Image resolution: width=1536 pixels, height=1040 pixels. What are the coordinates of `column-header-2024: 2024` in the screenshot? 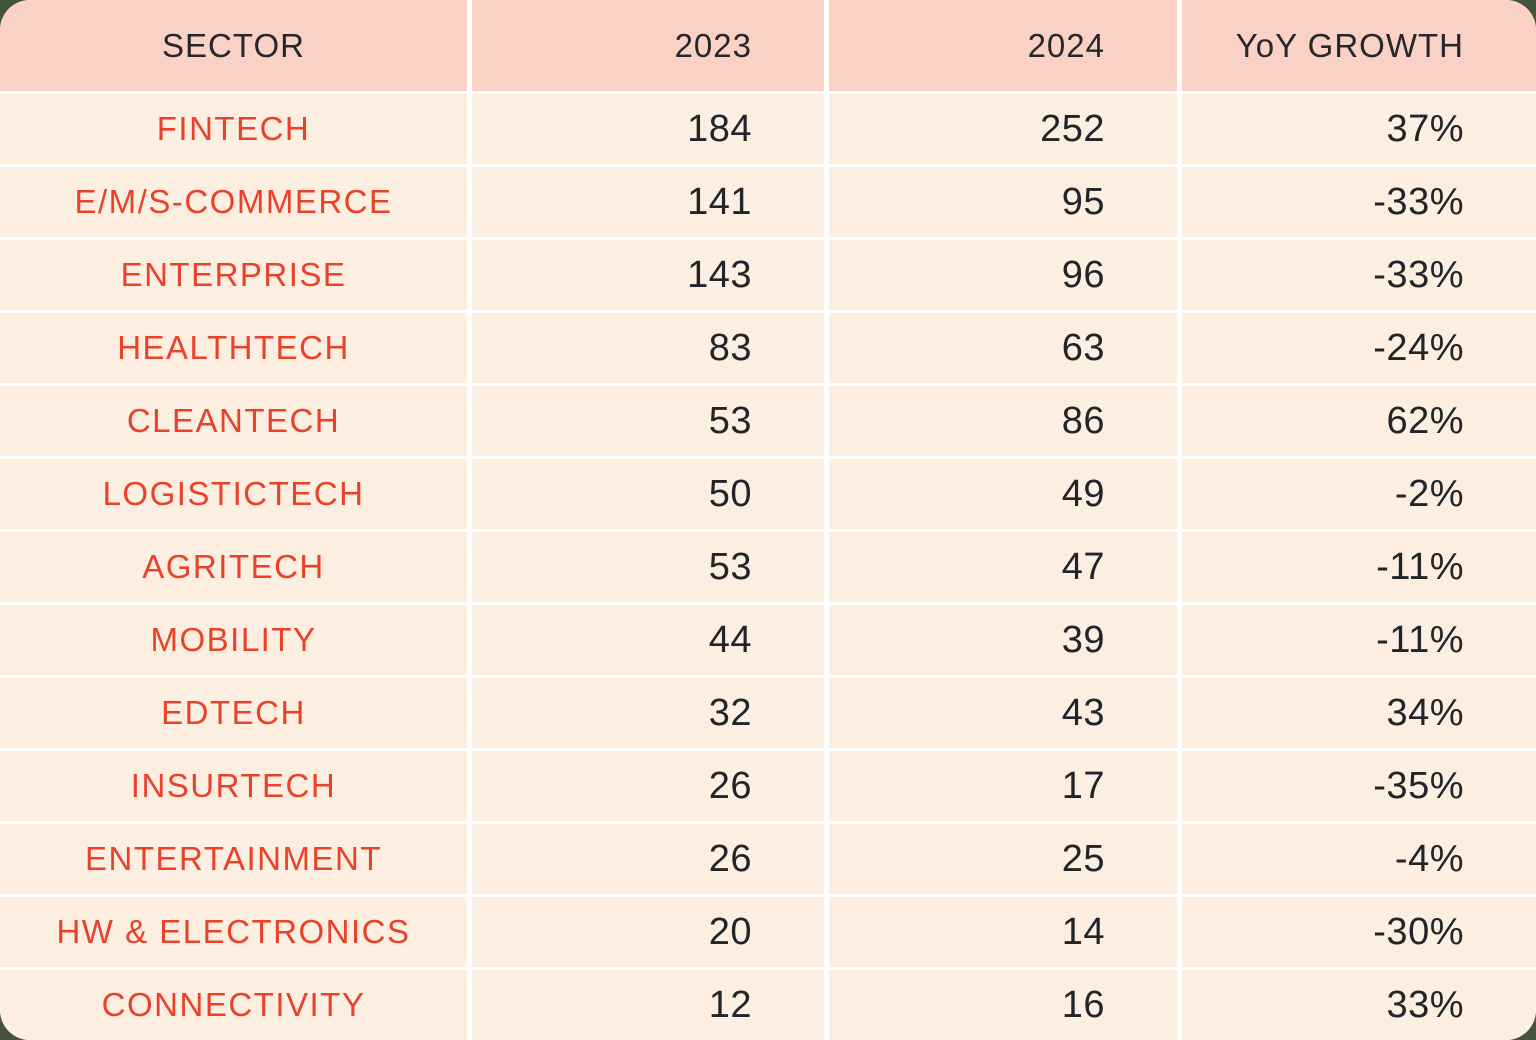 It's located at (1003, 45).